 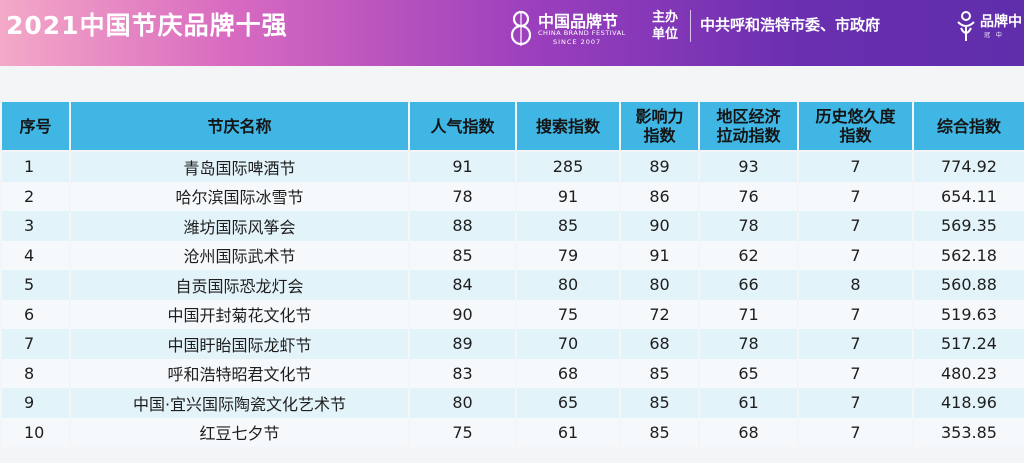 What do you see at coordinates (462, 432) in the screenshot?
I see `popularity-index-cell: 75` at bounding box center [462, 432].